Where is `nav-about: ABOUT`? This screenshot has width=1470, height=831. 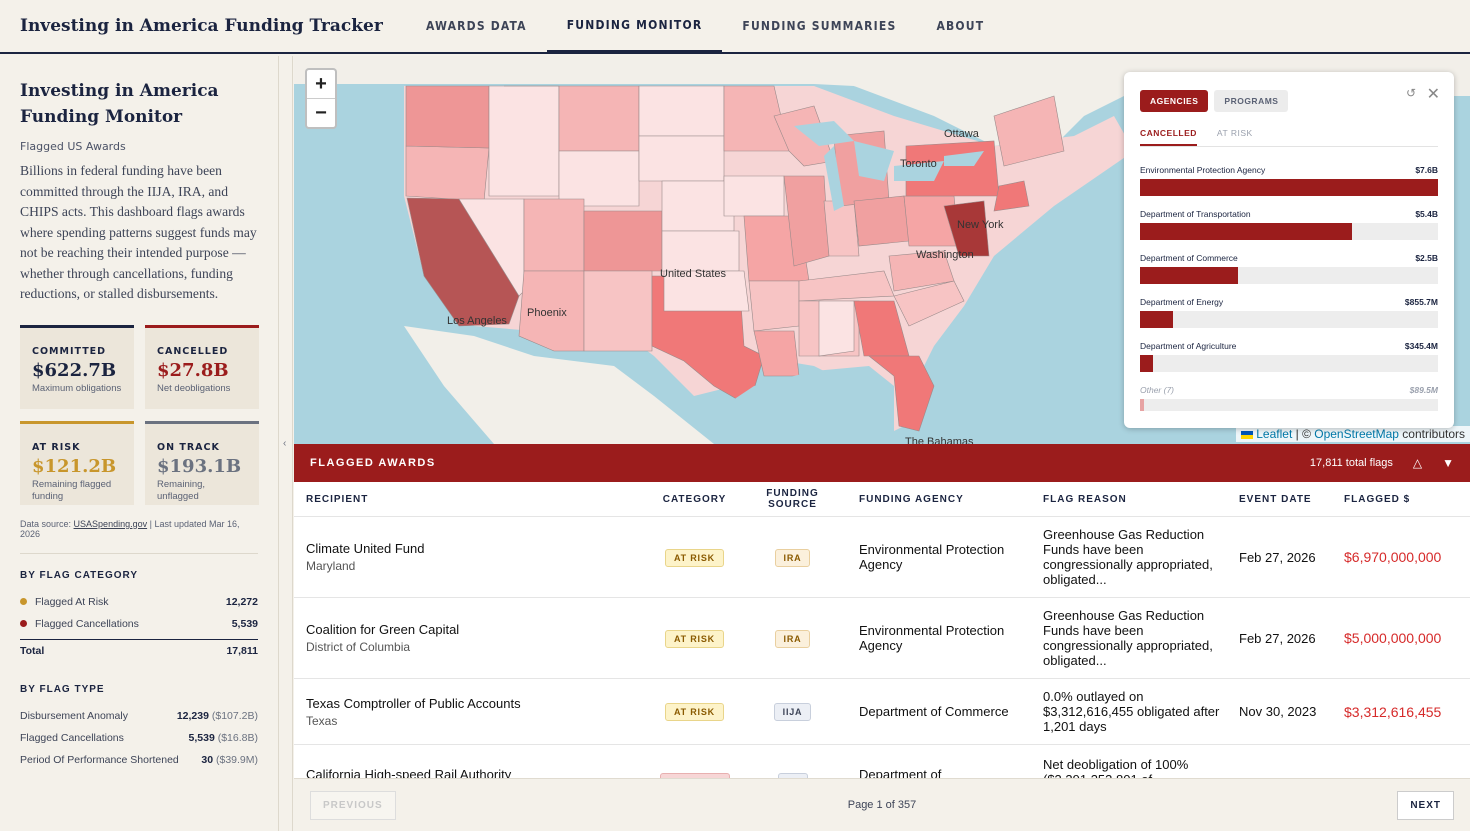 nav-about: ABOUT is located at coordinates (960, 26).